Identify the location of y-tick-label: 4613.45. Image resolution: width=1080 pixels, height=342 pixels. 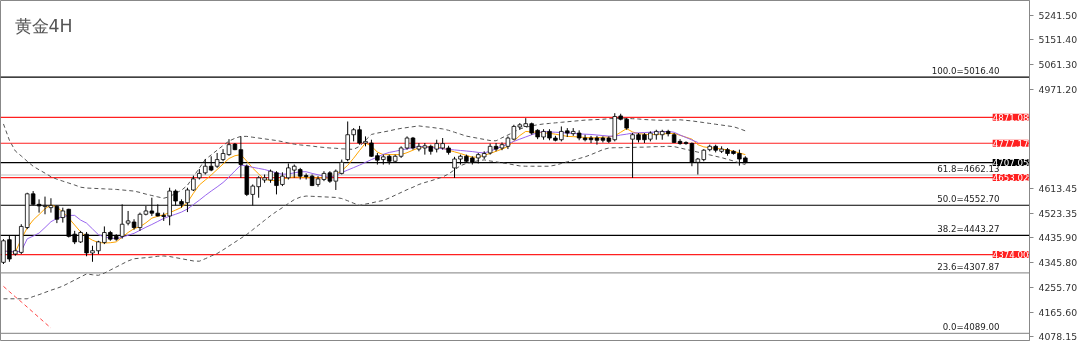
(1058, 188).